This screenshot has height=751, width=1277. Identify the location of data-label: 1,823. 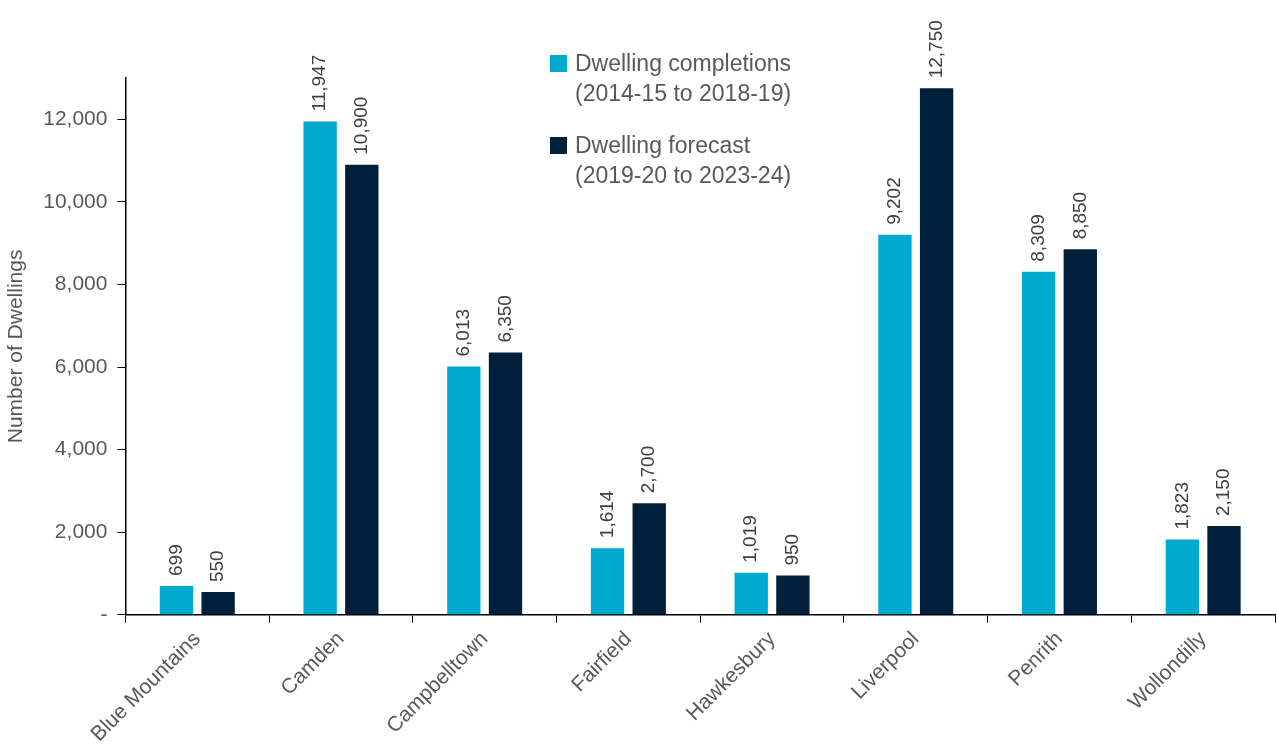
(1181, 506).